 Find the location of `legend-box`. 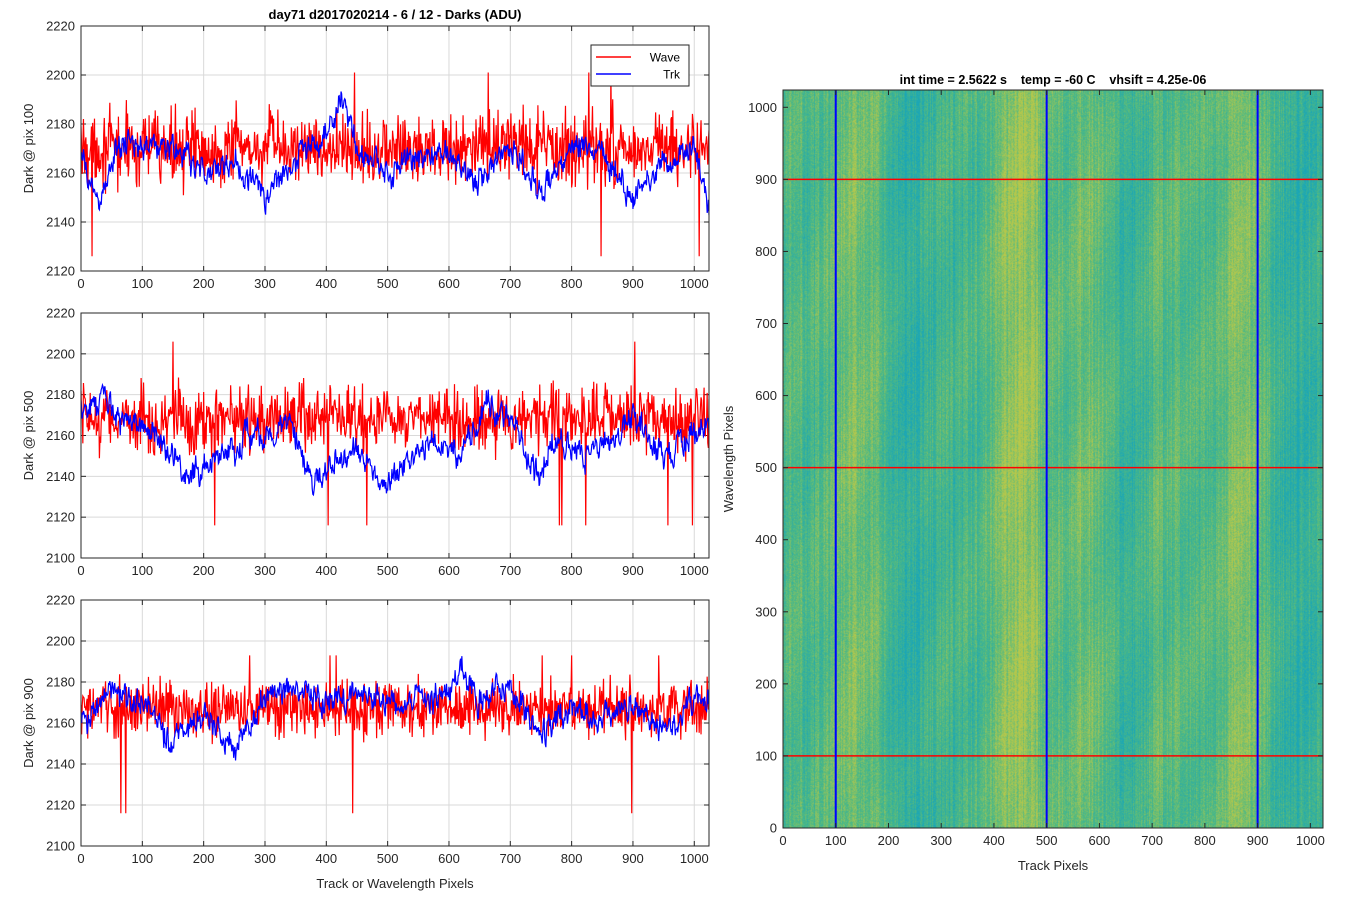

legend-box is located at coordinates (640, 65).